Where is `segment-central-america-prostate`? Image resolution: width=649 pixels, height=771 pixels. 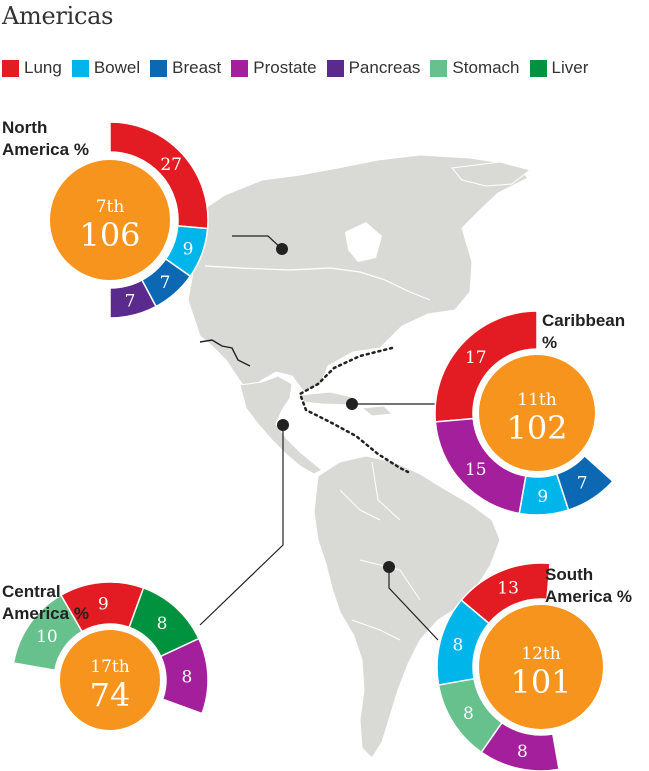 segment-central-america-prostate is located at coordinates (184, 676).